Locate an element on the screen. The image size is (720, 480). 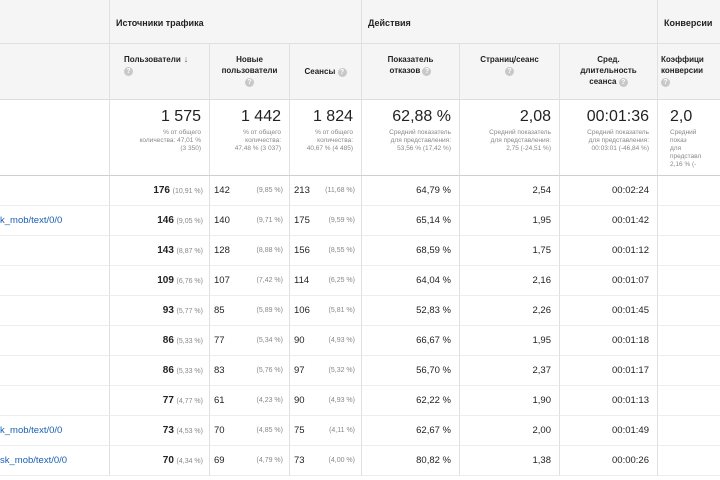
users-cell: 86 (5,33 %) is located at coordinates (160, 341).